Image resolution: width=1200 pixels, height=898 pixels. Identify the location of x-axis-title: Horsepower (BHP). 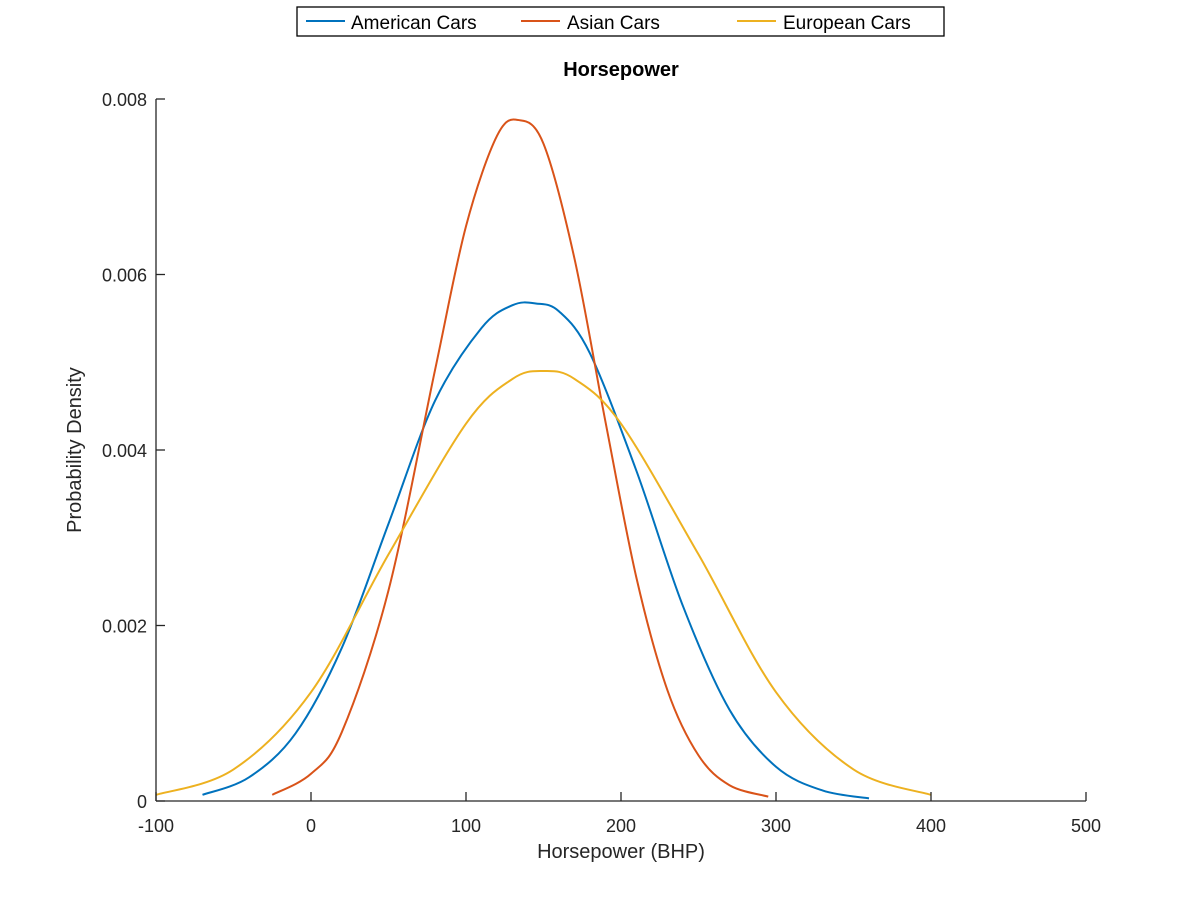
(621, 852).